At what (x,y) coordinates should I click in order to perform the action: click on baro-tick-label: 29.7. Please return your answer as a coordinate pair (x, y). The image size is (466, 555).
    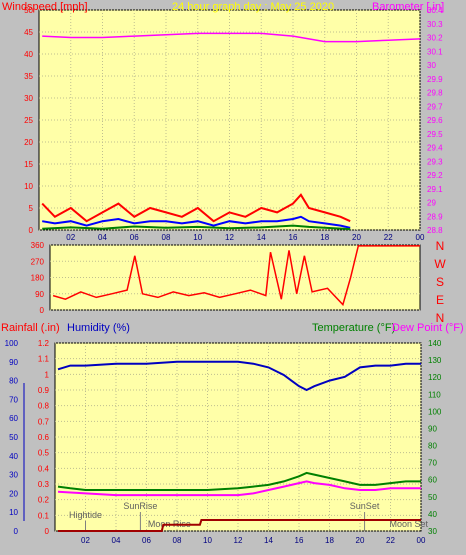
    Looking at the image, I should click on (435, 106).